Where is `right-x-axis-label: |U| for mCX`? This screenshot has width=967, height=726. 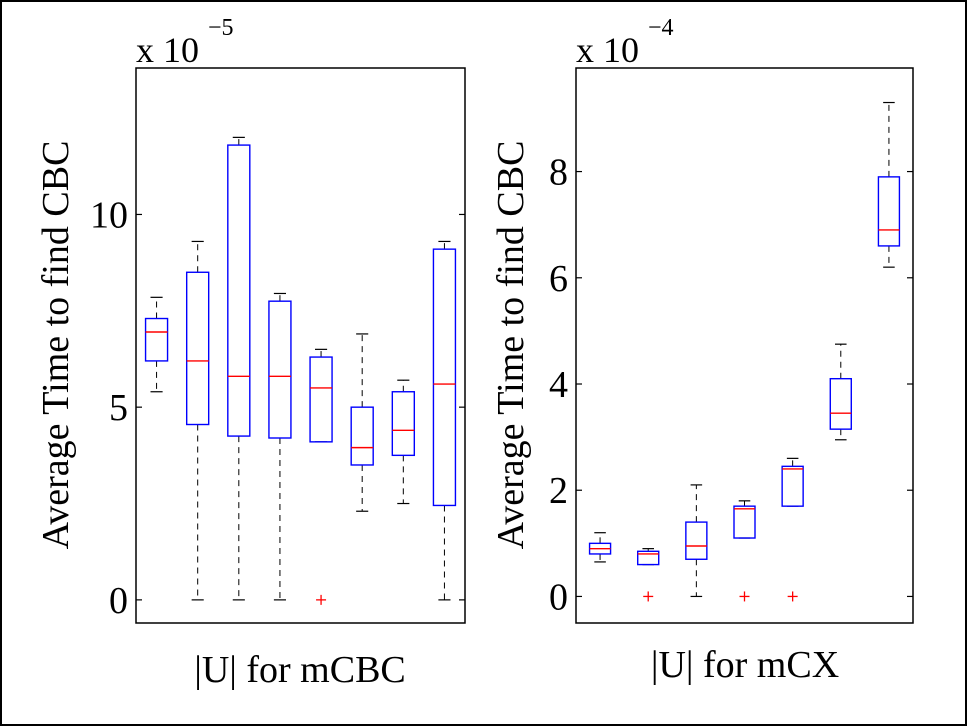 right-x-axis-label: |U| for mCX is located at coordinates (745, 665).